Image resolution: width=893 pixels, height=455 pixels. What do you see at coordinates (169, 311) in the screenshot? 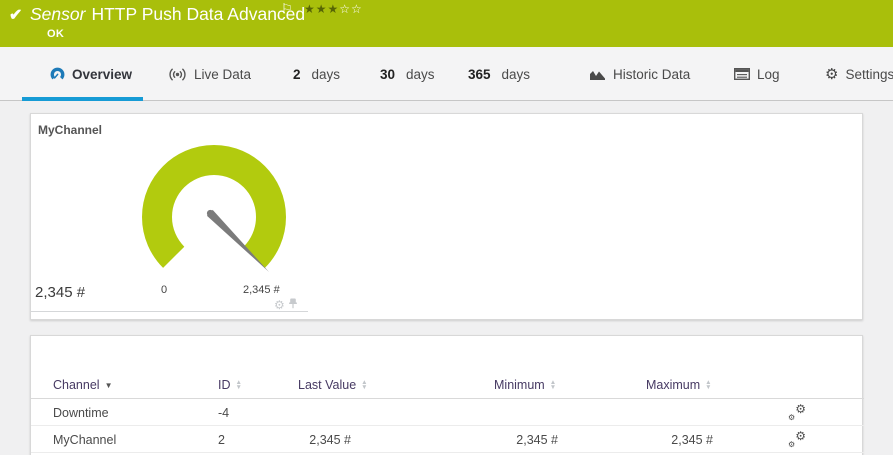
I see `gauge-widget-divider` at bounding box center [169, 311].